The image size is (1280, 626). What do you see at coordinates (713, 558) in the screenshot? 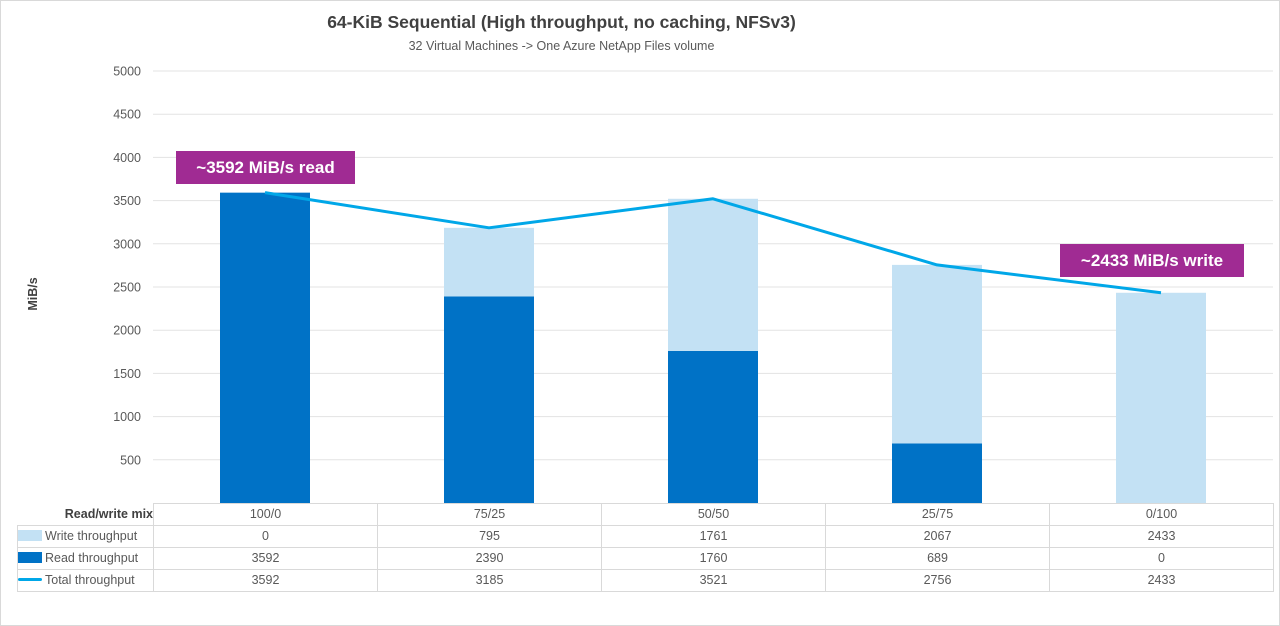
I see `value-cell: 1760` at bounding box center [713, 558].